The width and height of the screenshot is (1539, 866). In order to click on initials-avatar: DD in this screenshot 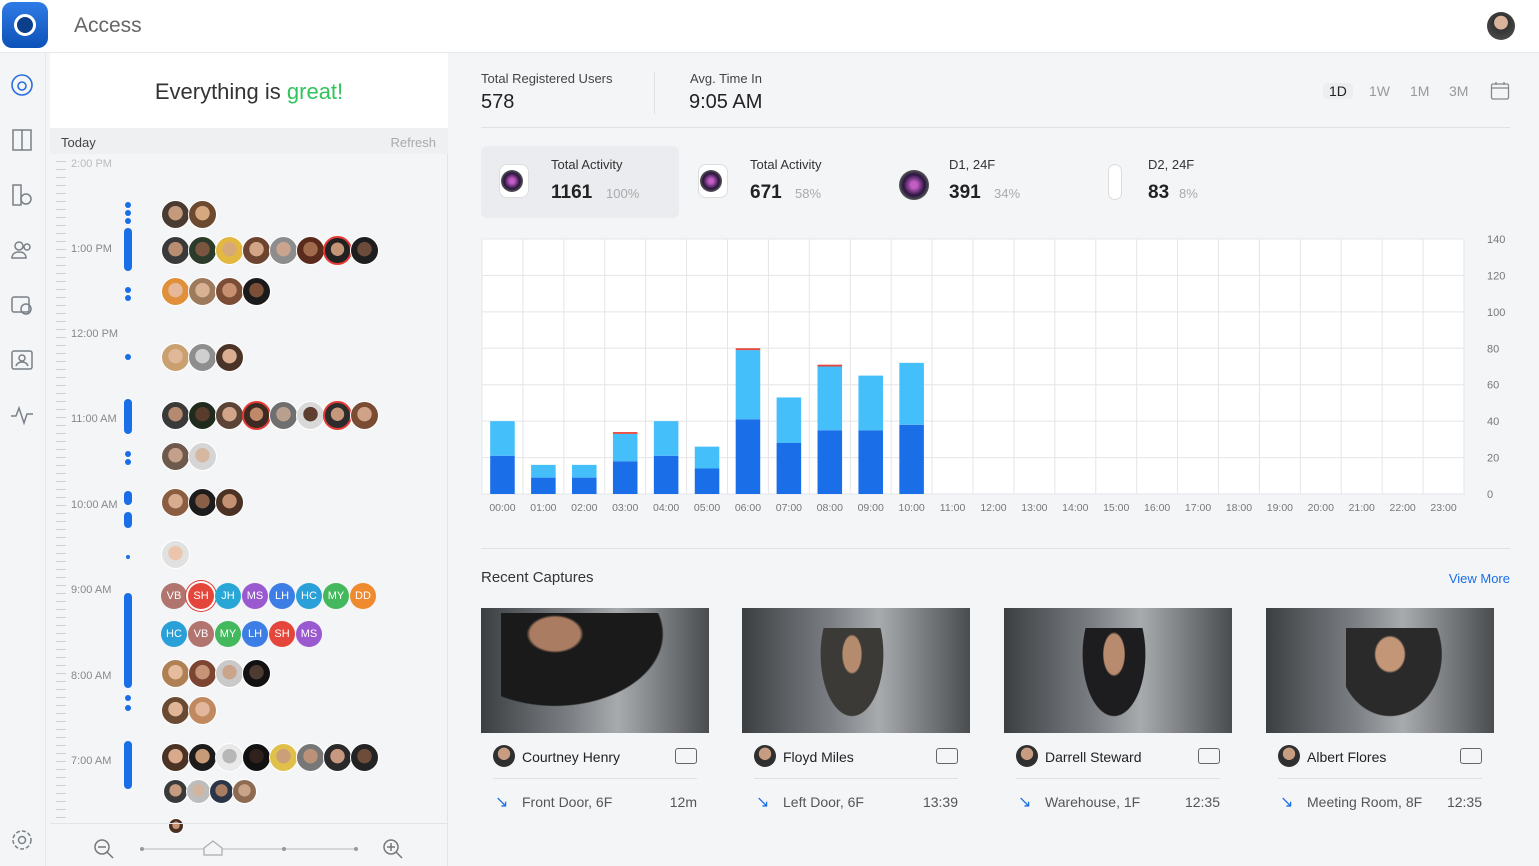, I will do `click(363, 596)`.